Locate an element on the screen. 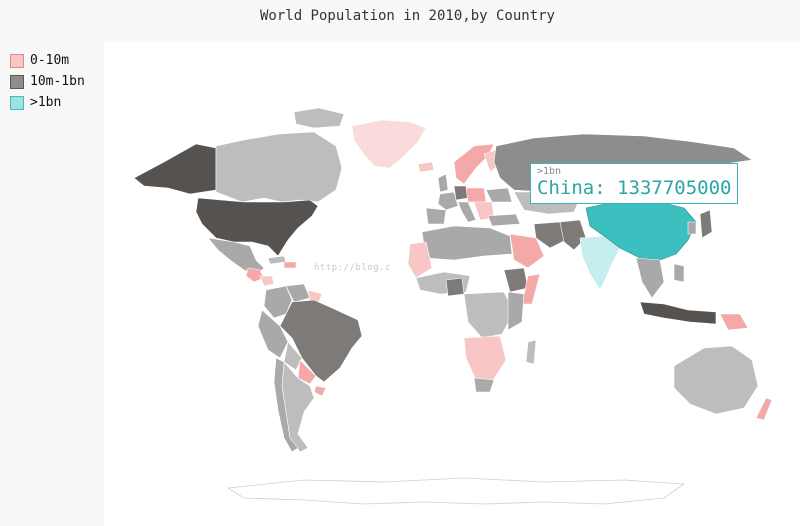 Image resolution: width=800 pixels, height=526 pixels. country-alaska is located at coordinates (175, 169).